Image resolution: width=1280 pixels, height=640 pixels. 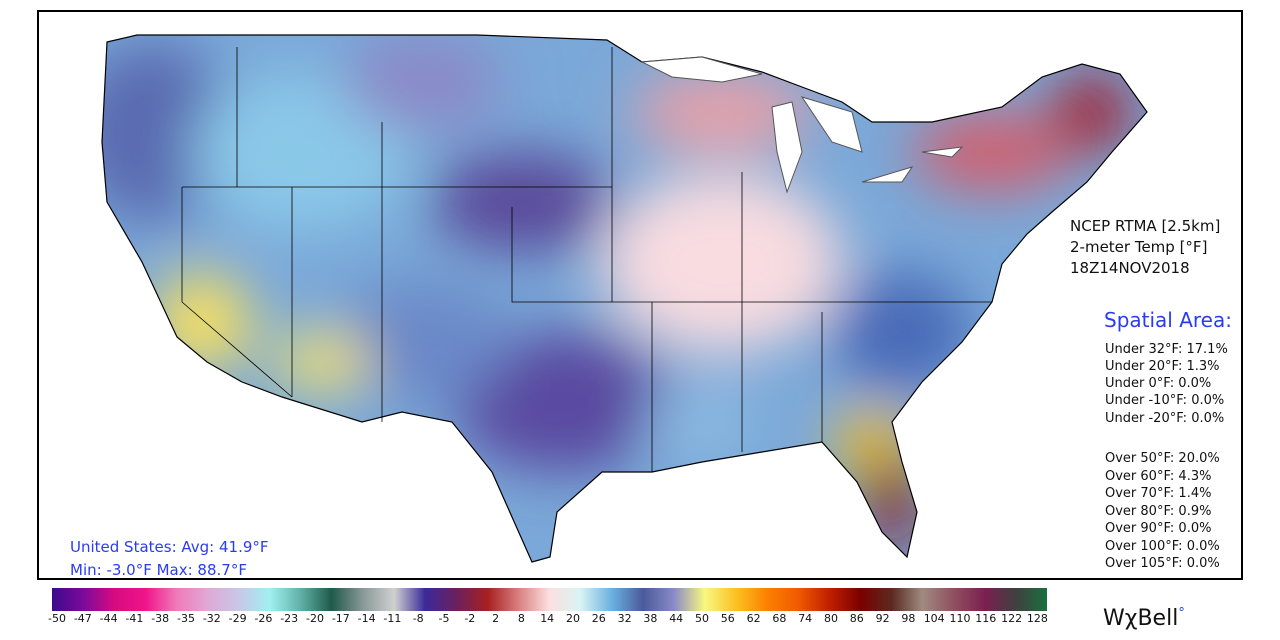 What do you see at coordinates (856, 618) in the screenshot?
I see `colorbar-tick-label: 86` at bounding box center [856, 618].